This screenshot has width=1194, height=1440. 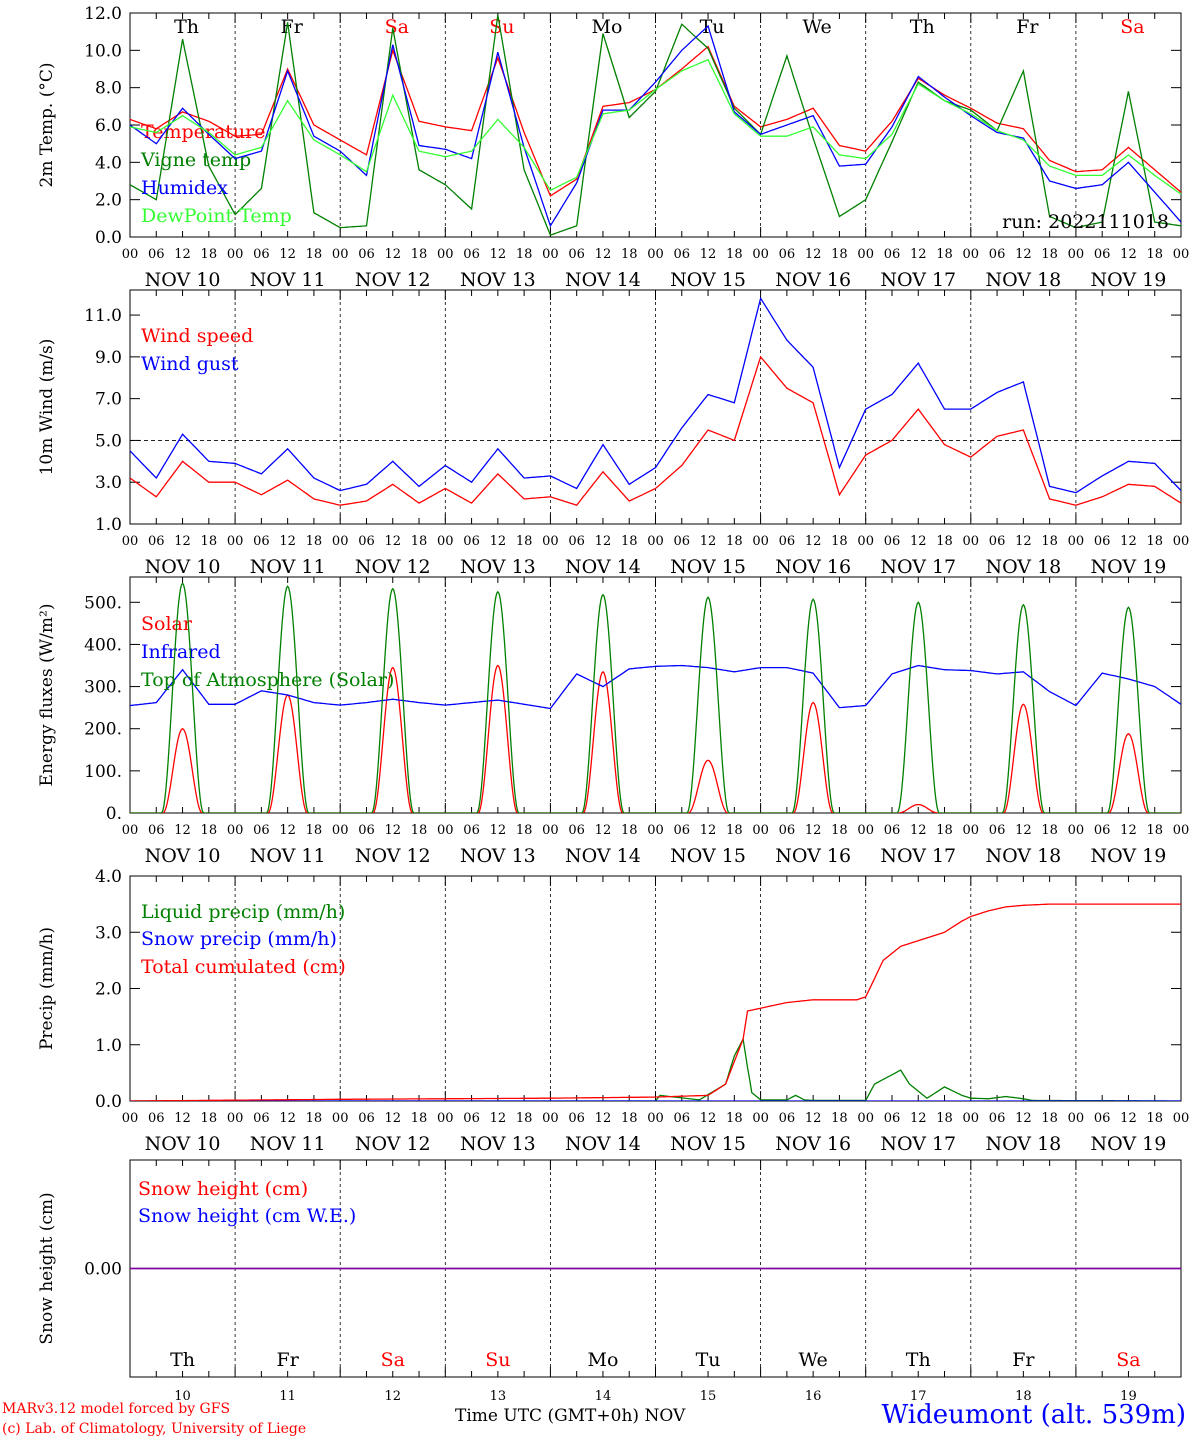 What do you see at coordinates (108, 89) in the screenshot?
I see `y-tick-label: 8.0` at bounding box center [108, 89].